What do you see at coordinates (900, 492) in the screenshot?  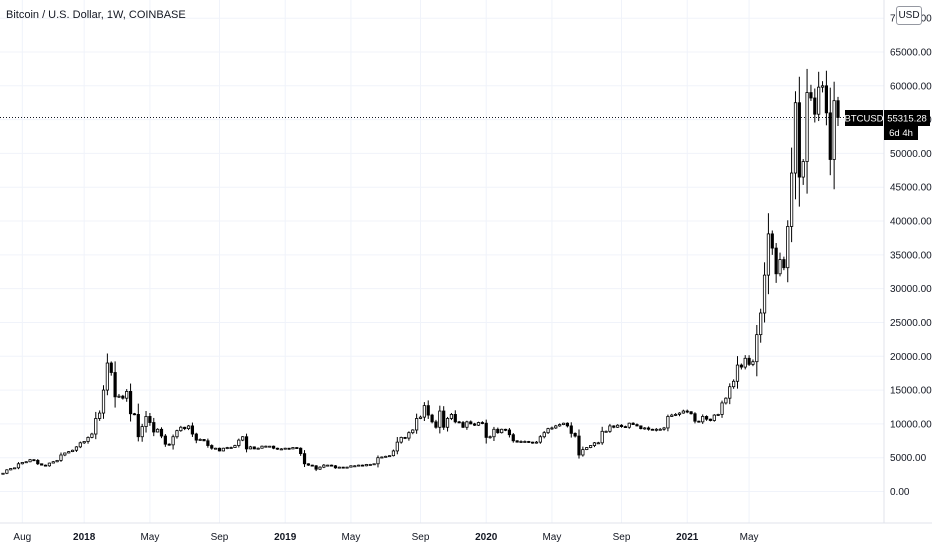 I see `y-tick-label: 0.00` at bounding box center [900, 492].